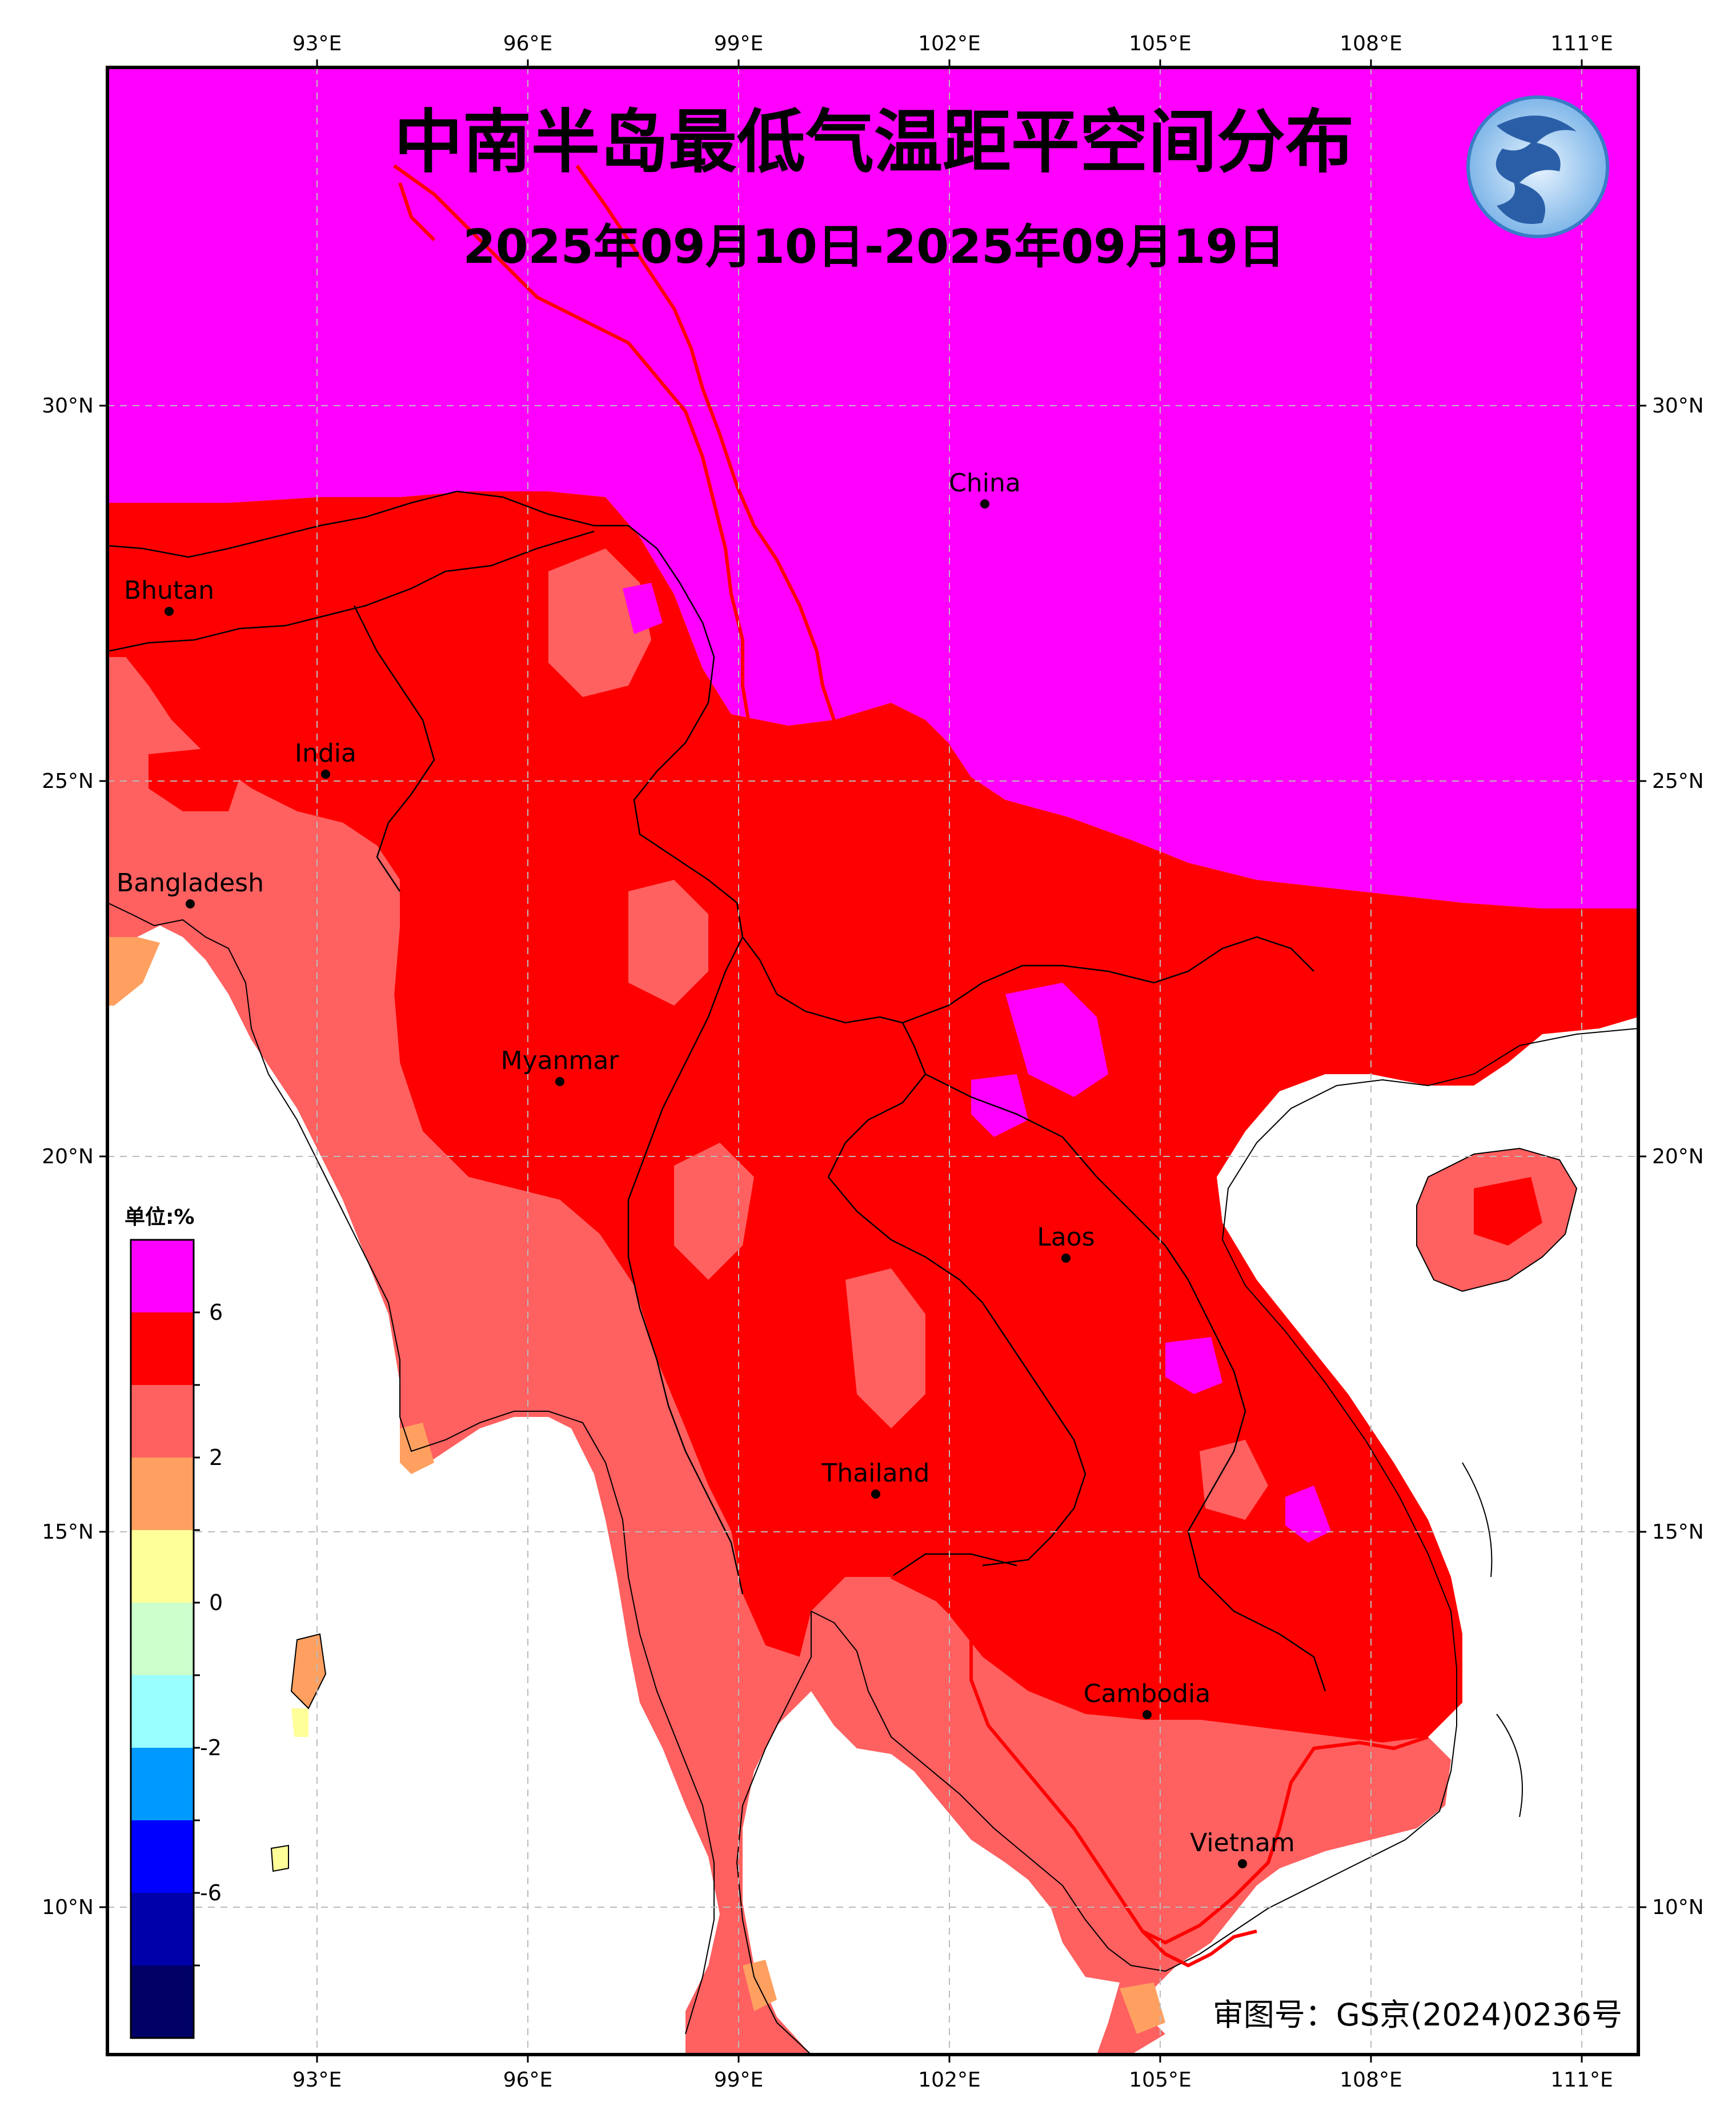  I want to click on country-label-bangladesh: Bangladesh, so click(190, 883).